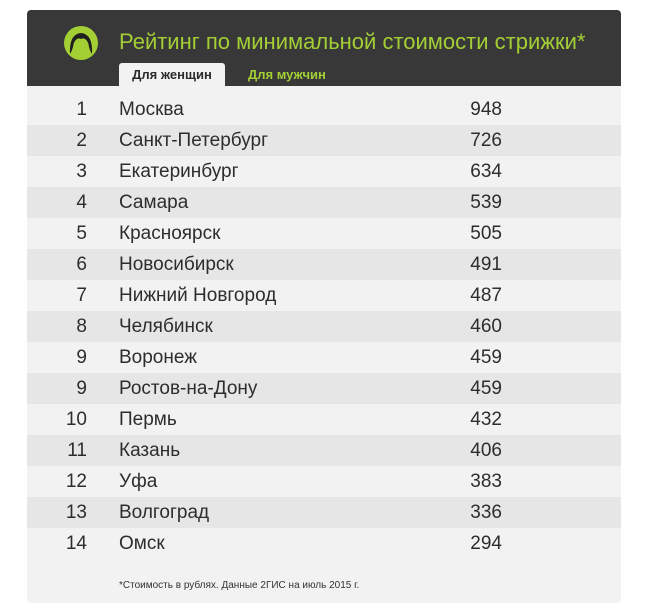 The image size is (650, 607). I want to click on table-row: 11 Казань 406, so click(324, 450).